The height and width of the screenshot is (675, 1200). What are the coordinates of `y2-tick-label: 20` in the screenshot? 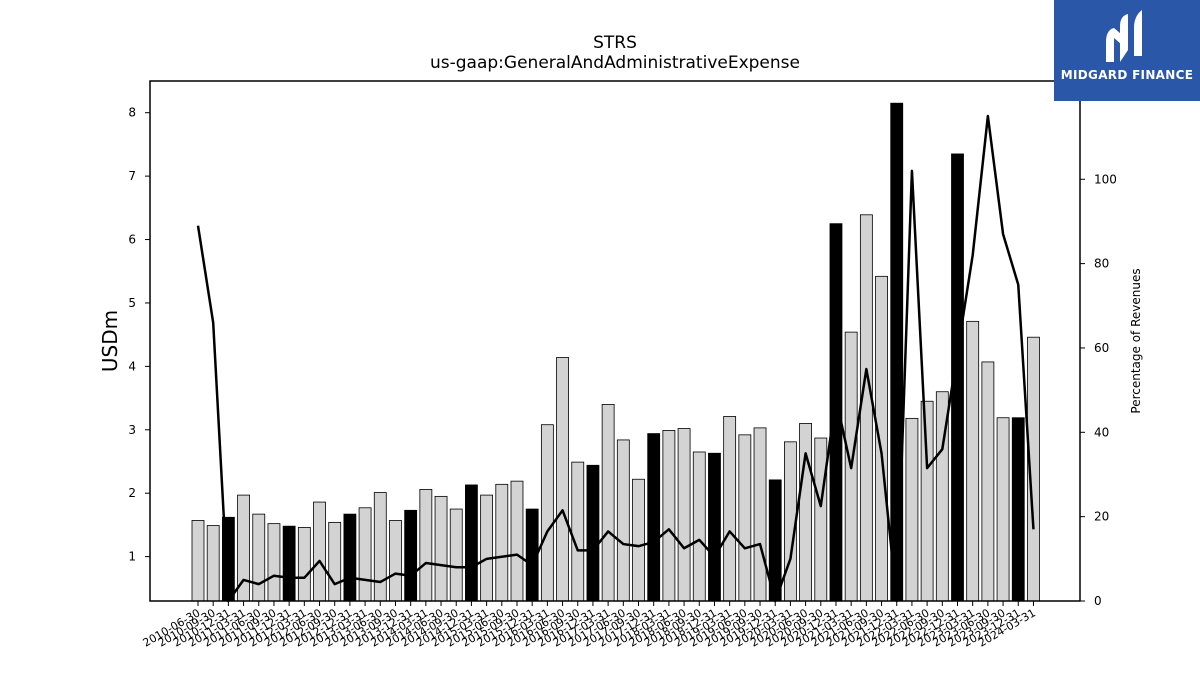 It's located at (1101, 517).